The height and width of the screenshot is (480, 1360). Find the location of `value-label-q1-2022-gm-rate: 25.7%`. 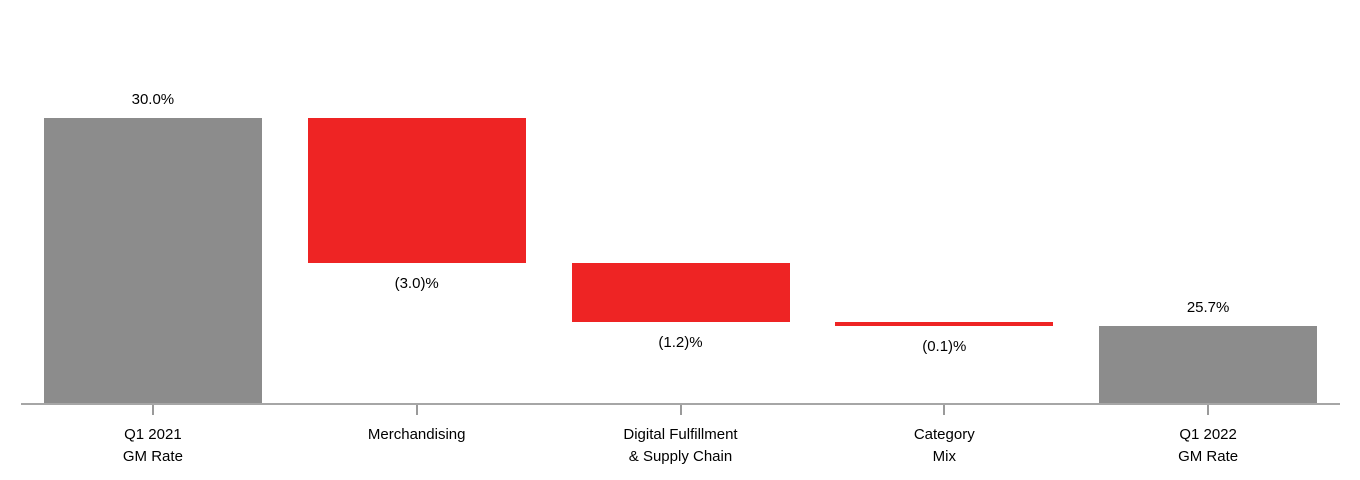

value-label-q1-2022-gm-rate: 25.7% is located at coordinates (1208, 308).